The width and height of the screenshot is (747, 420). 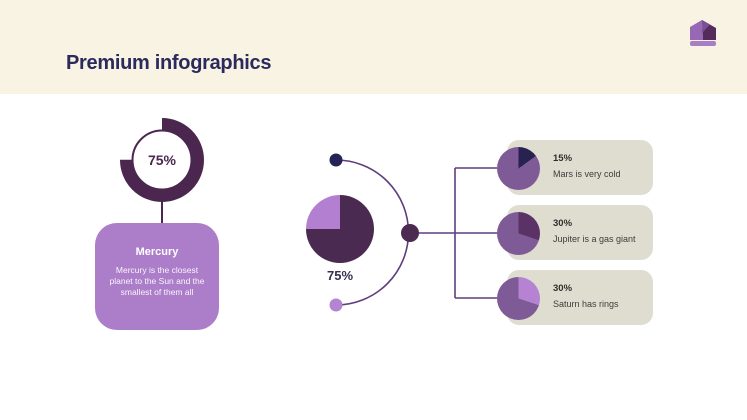 I want to click on arc-top-dot, so click(x=336, y=160).